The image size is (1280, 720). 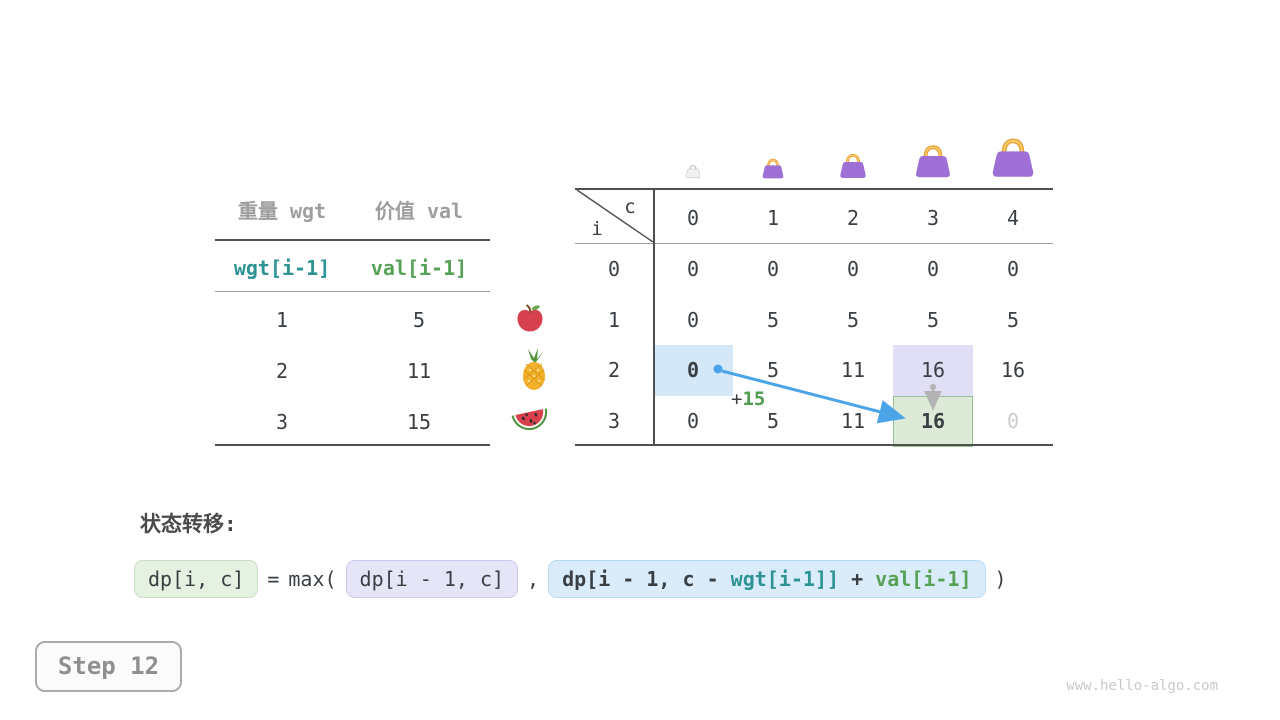 What do you see at coordinates (419, 268) in the screenshot?
I see `items-formula-val: val[i-1]` at bounding box center [419, 268].